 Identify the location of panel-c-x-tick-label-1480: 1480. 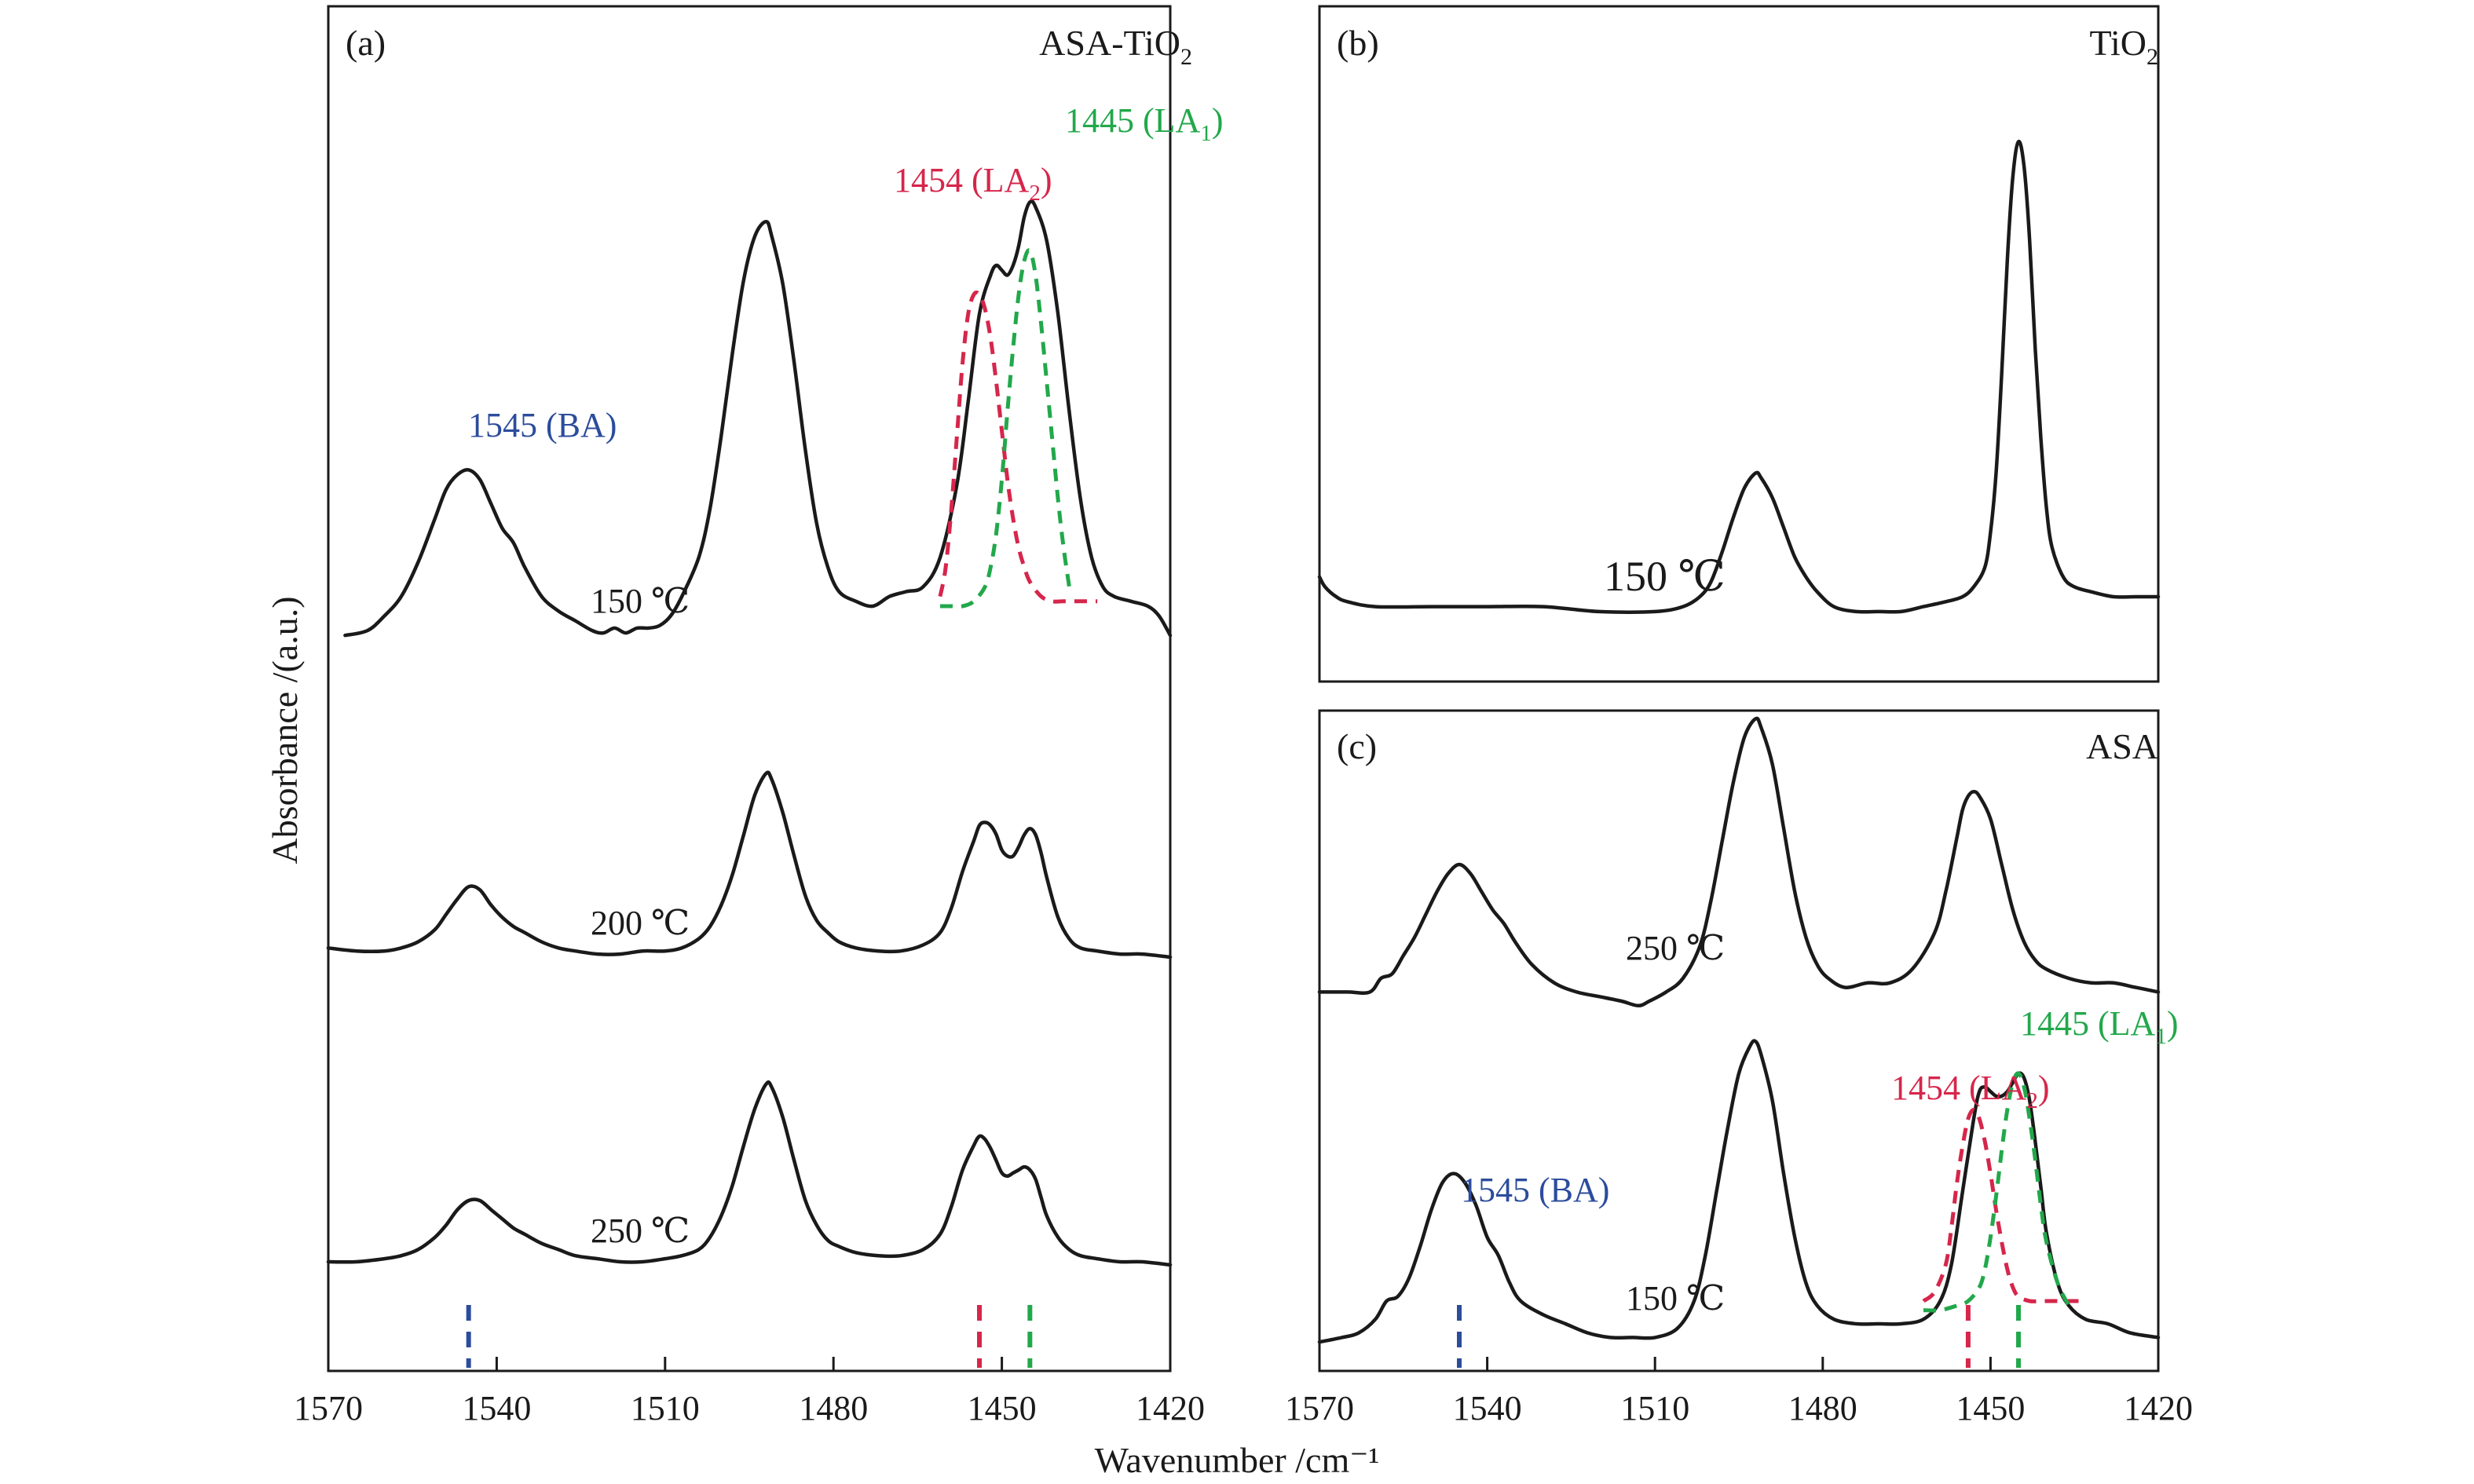
(1823, 1408).